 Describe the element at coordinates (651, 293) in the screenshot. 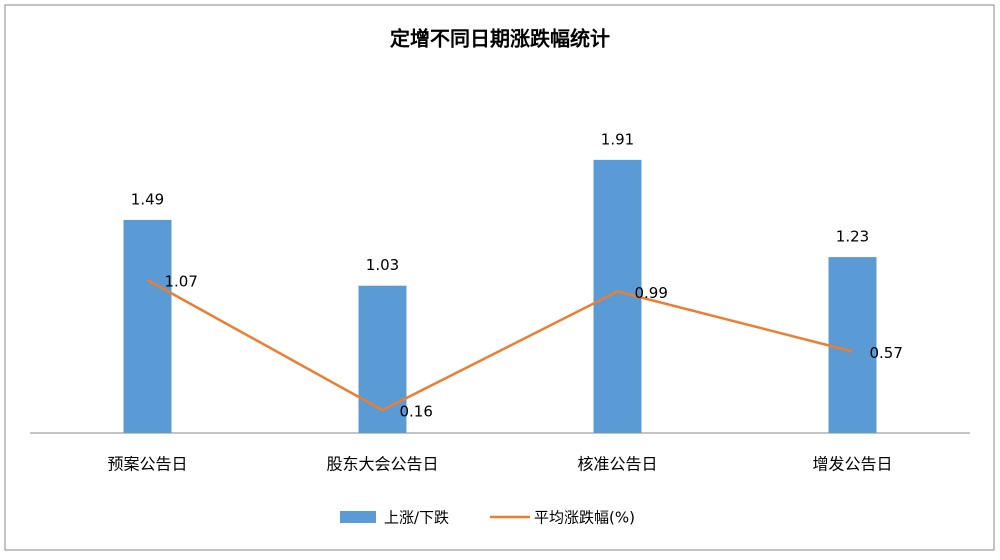

I see `data-label: 0.99` at that location.